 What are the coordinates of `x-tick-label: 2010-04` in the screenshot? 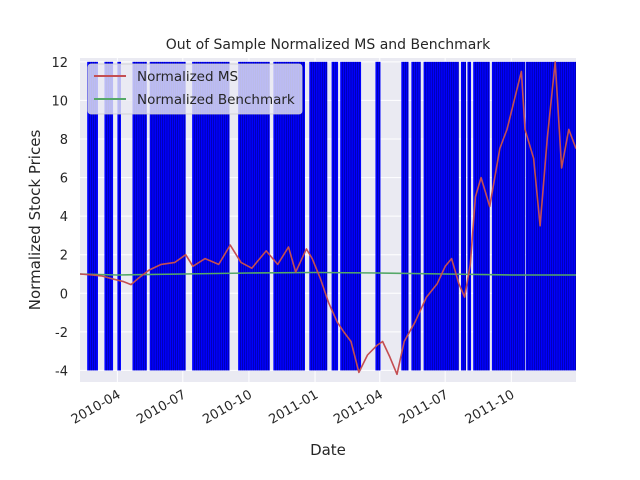 It's located at (96, 407).